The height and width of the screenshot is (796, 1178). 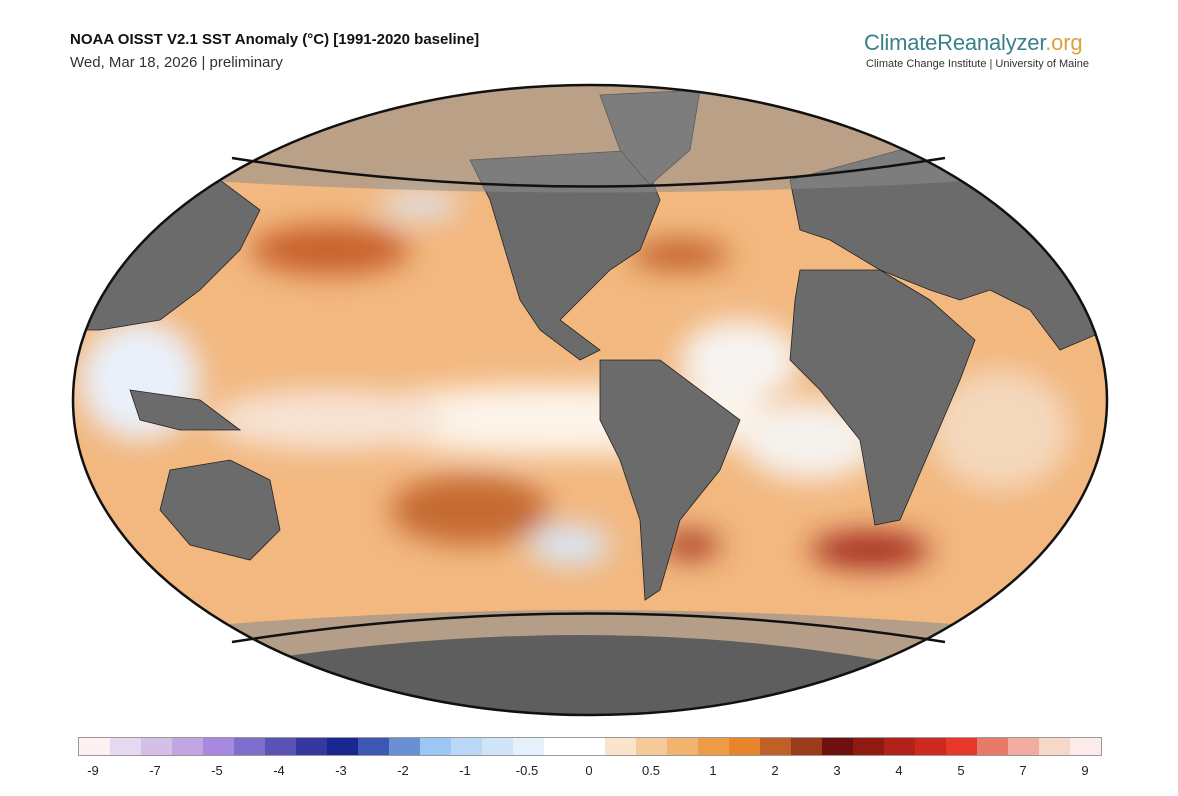 I want to click on maritime-asia, so click(x=185, y=410).